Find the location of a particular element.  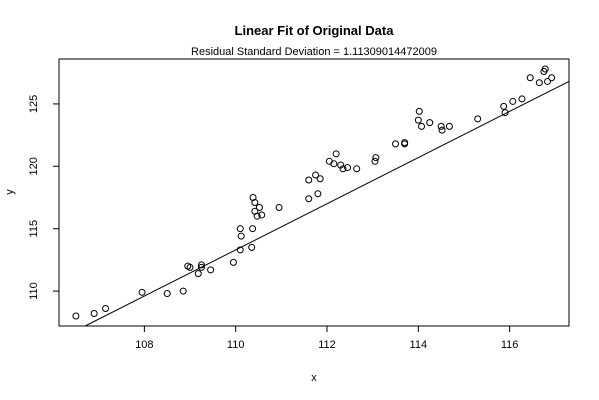

x-tick-label: 110 is located at coordinates (236, 345).